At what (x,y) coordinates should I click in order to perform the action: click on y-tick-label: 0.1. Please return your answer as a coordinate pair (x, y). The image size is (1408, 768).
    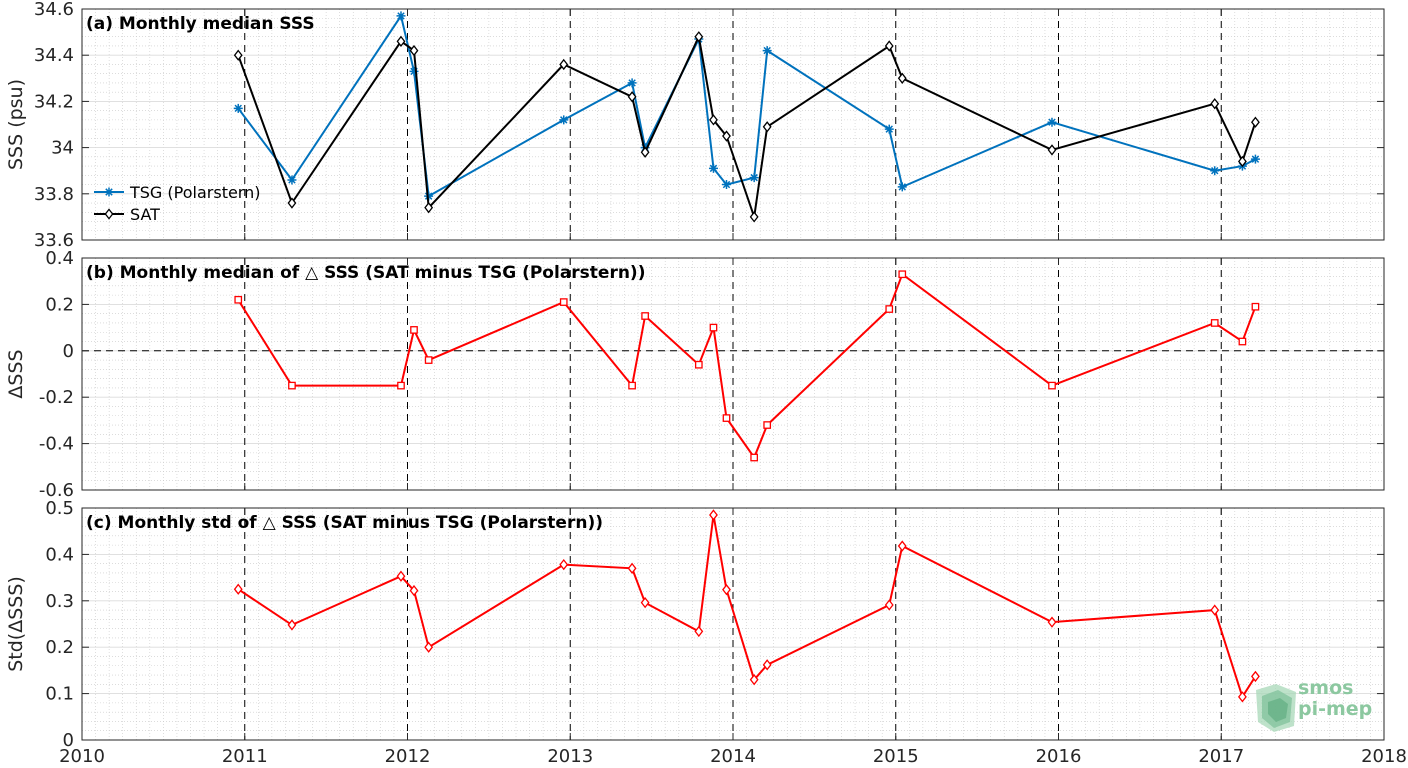
    Looking at the image, I should click on (59, 694).